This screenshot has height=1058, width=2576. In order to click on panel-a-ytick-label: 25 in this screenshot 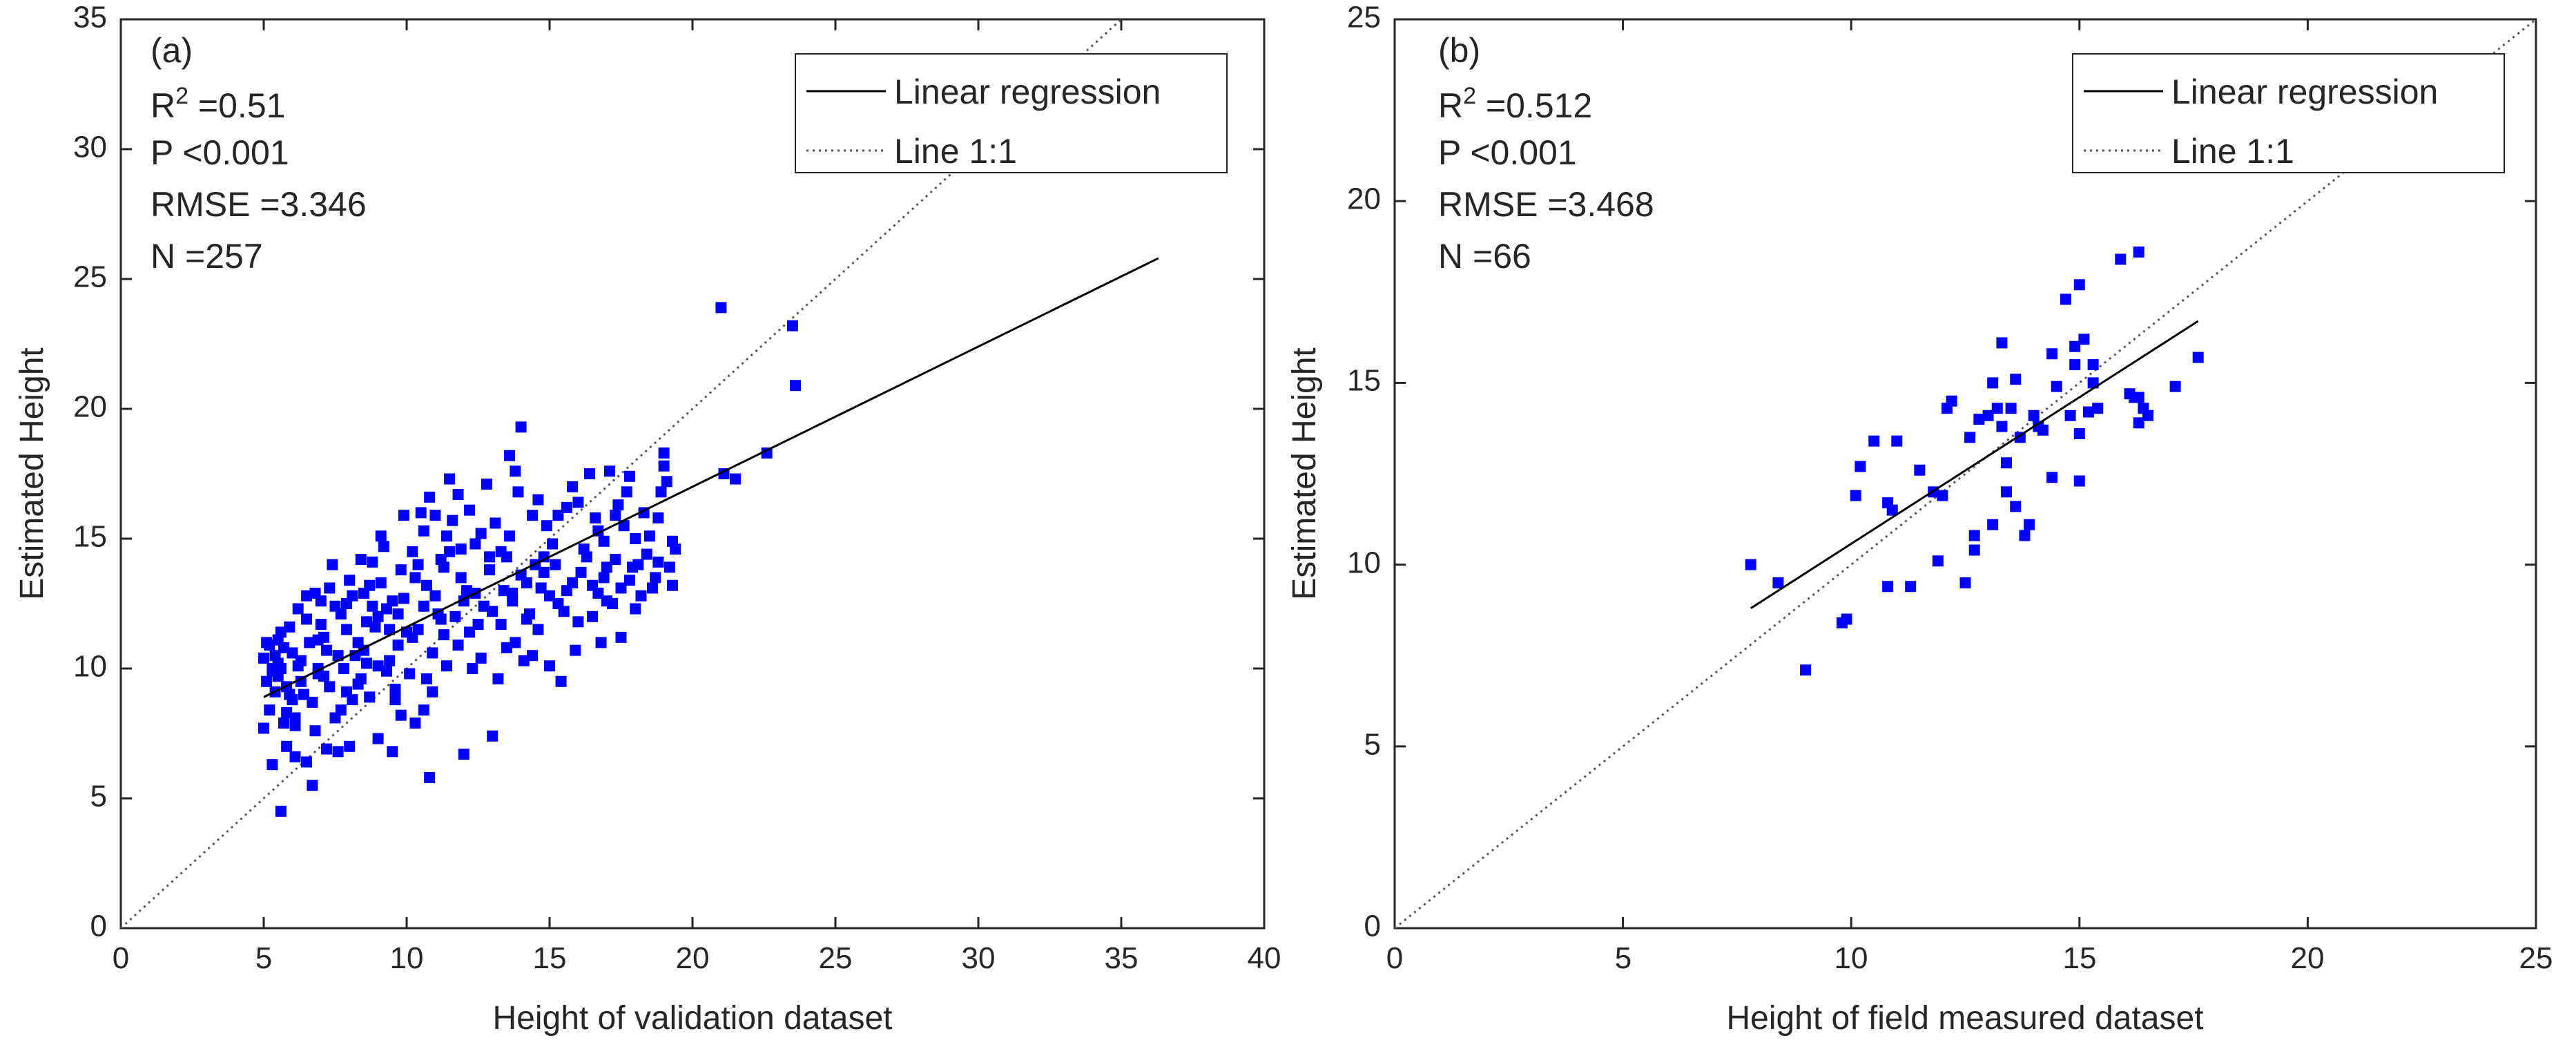, I will do `click(90, 277)`.